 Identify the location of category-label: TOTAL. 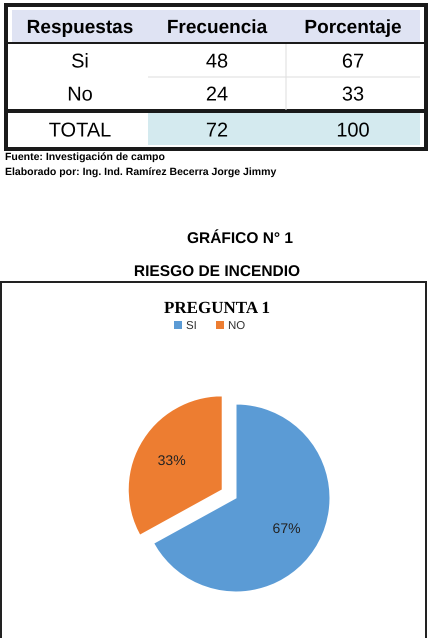
(80, 131).